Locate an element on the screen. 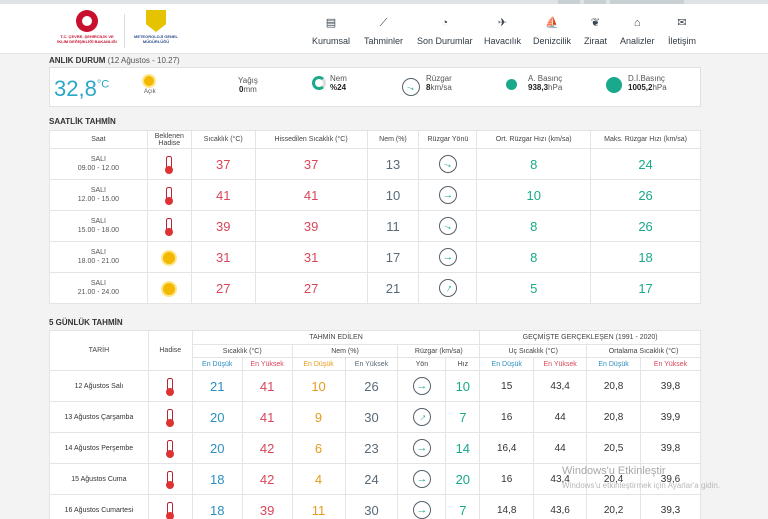 The image size is (768, 519). station-pressure-unit: hPa is located at coordinates (555, 87).